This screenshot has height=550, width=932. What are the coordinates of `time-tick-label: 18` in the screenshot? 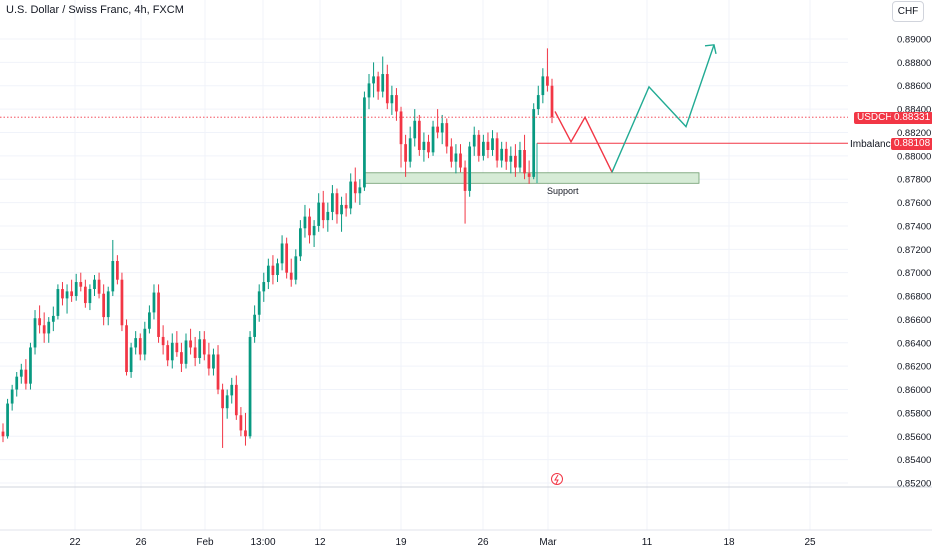 It's located at (729, 542).